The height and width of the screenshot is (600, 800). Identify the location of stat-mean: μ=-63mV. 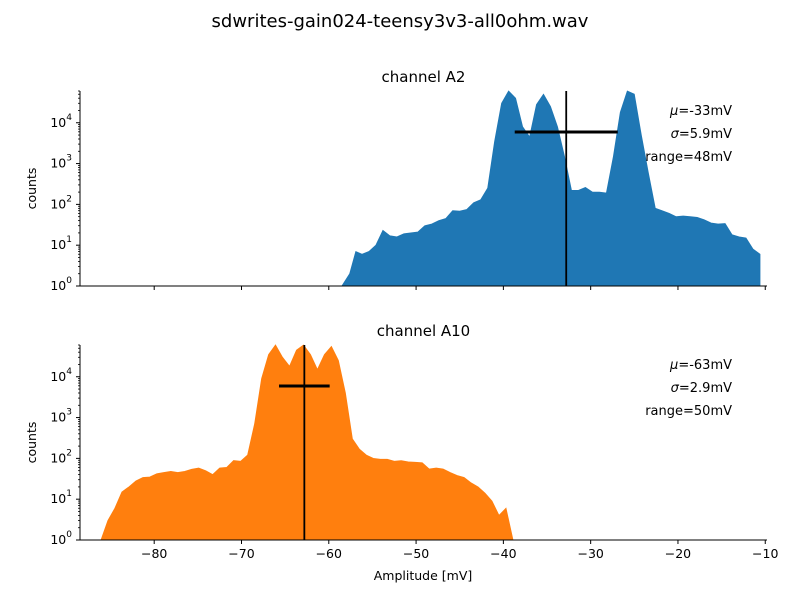
(700, 365).